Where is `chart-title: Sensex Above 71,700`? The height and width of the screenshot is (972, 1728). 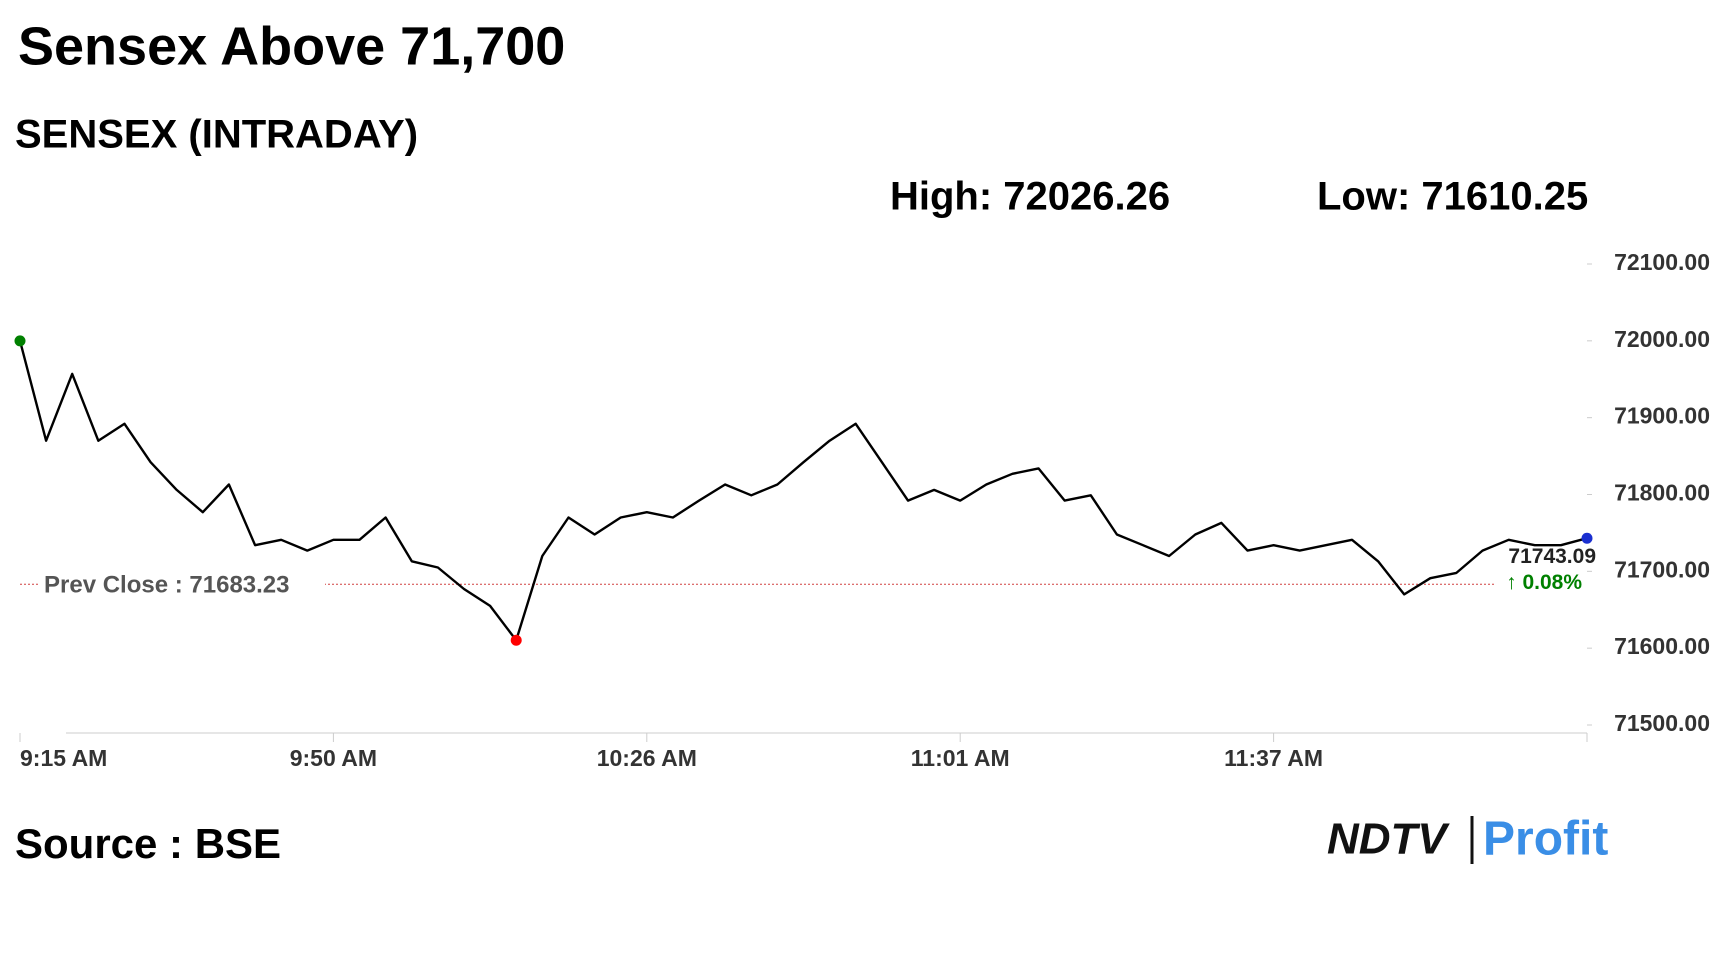
chart-title: Sensex Above 71,700 is located at coordinates (291, 46).